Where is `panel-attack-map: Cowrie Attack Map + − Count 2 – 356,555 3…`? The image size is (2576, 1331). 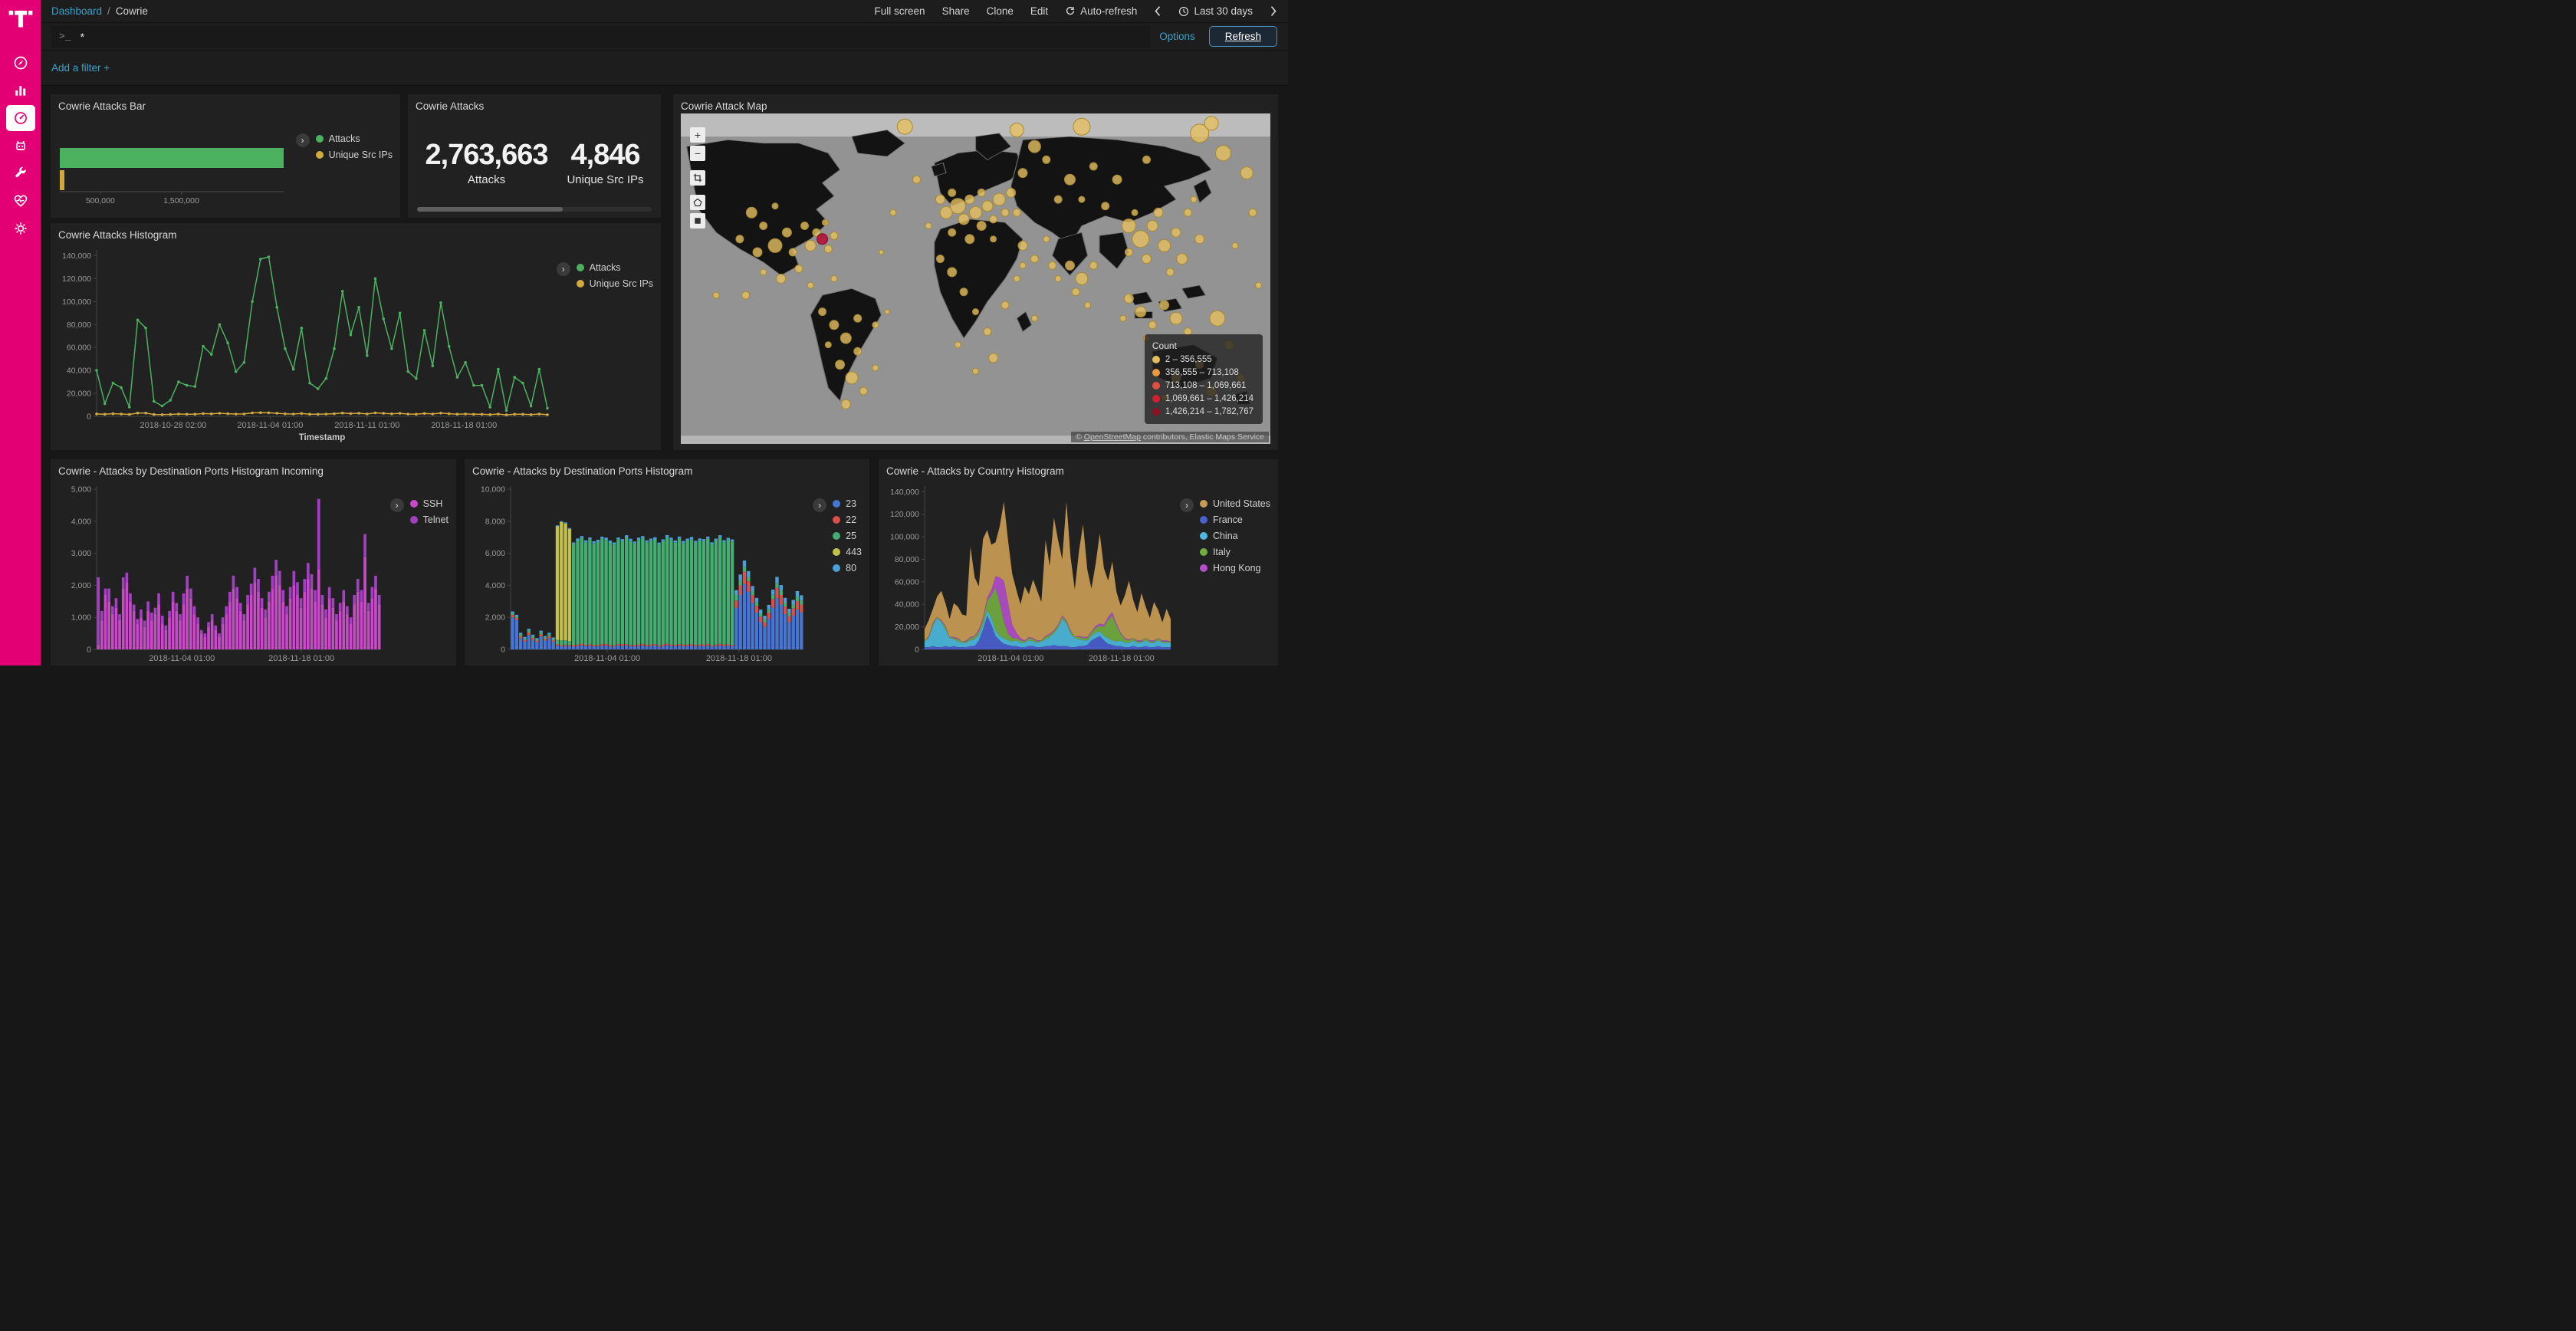 panel-attack-map: Cowrie Attack Map + − Count 2 – 356,555 3… is located at coordinates (975, 272).